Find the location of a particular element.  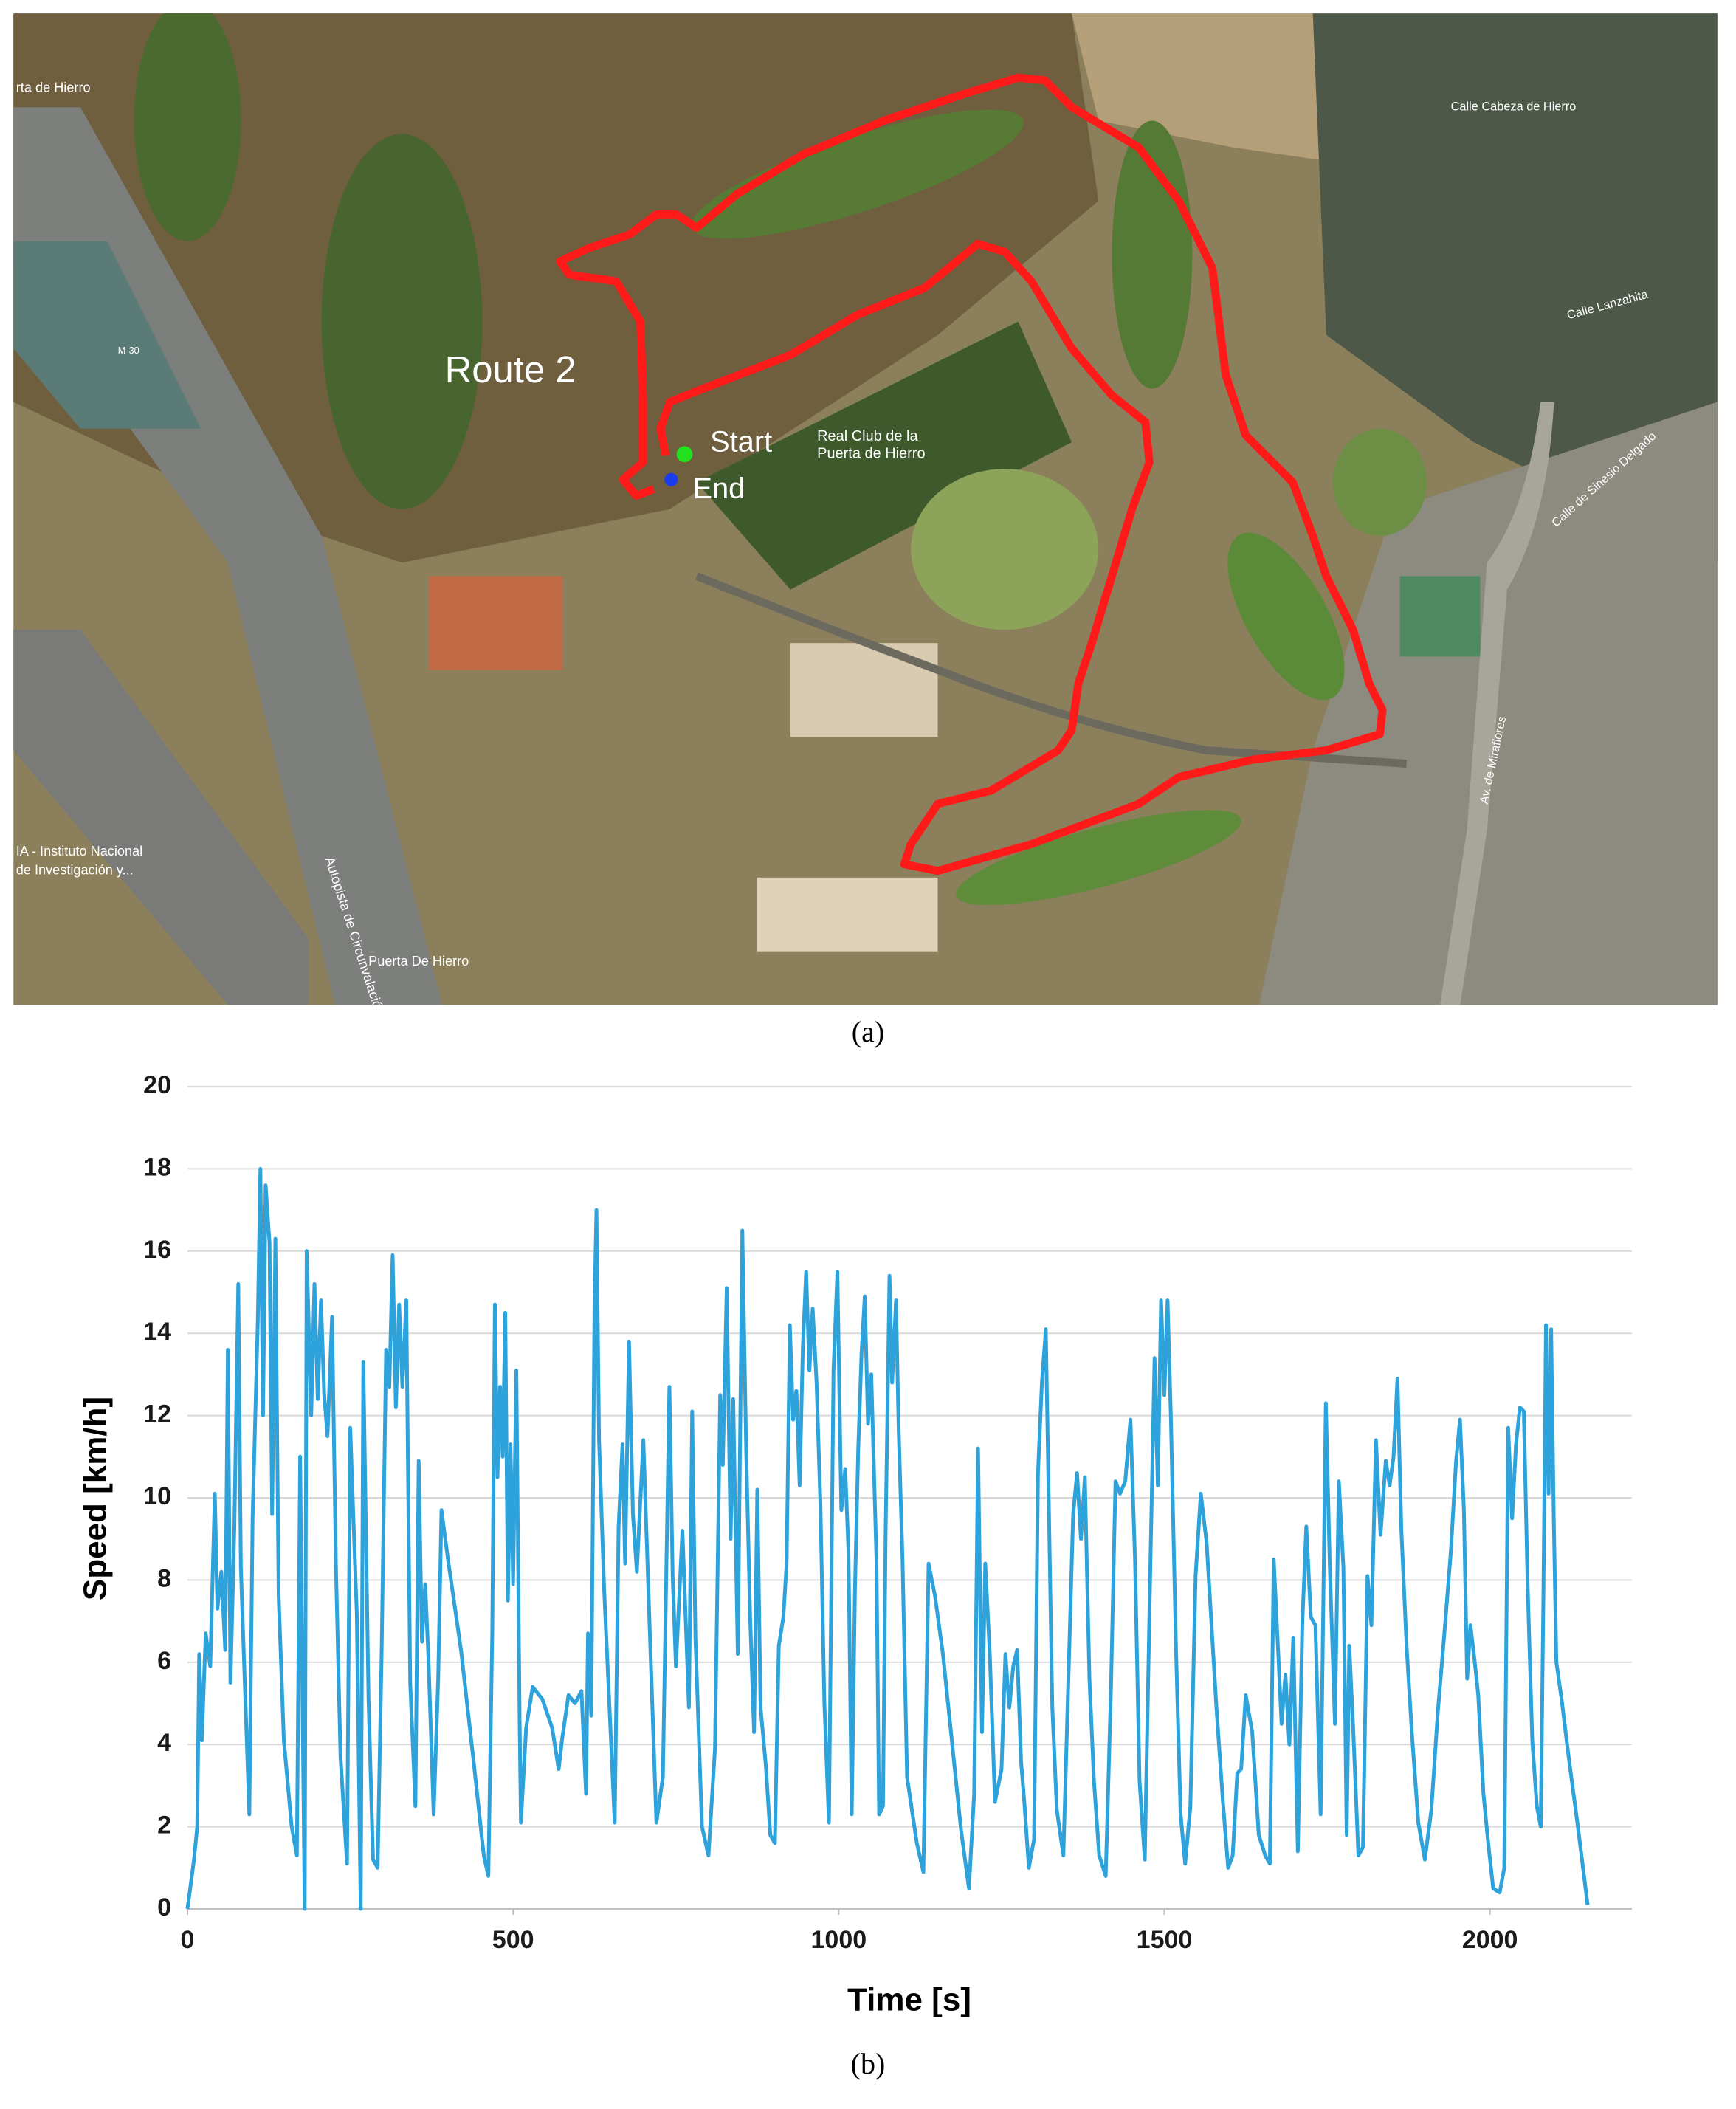

residential is located at coordinates (1515, 288).